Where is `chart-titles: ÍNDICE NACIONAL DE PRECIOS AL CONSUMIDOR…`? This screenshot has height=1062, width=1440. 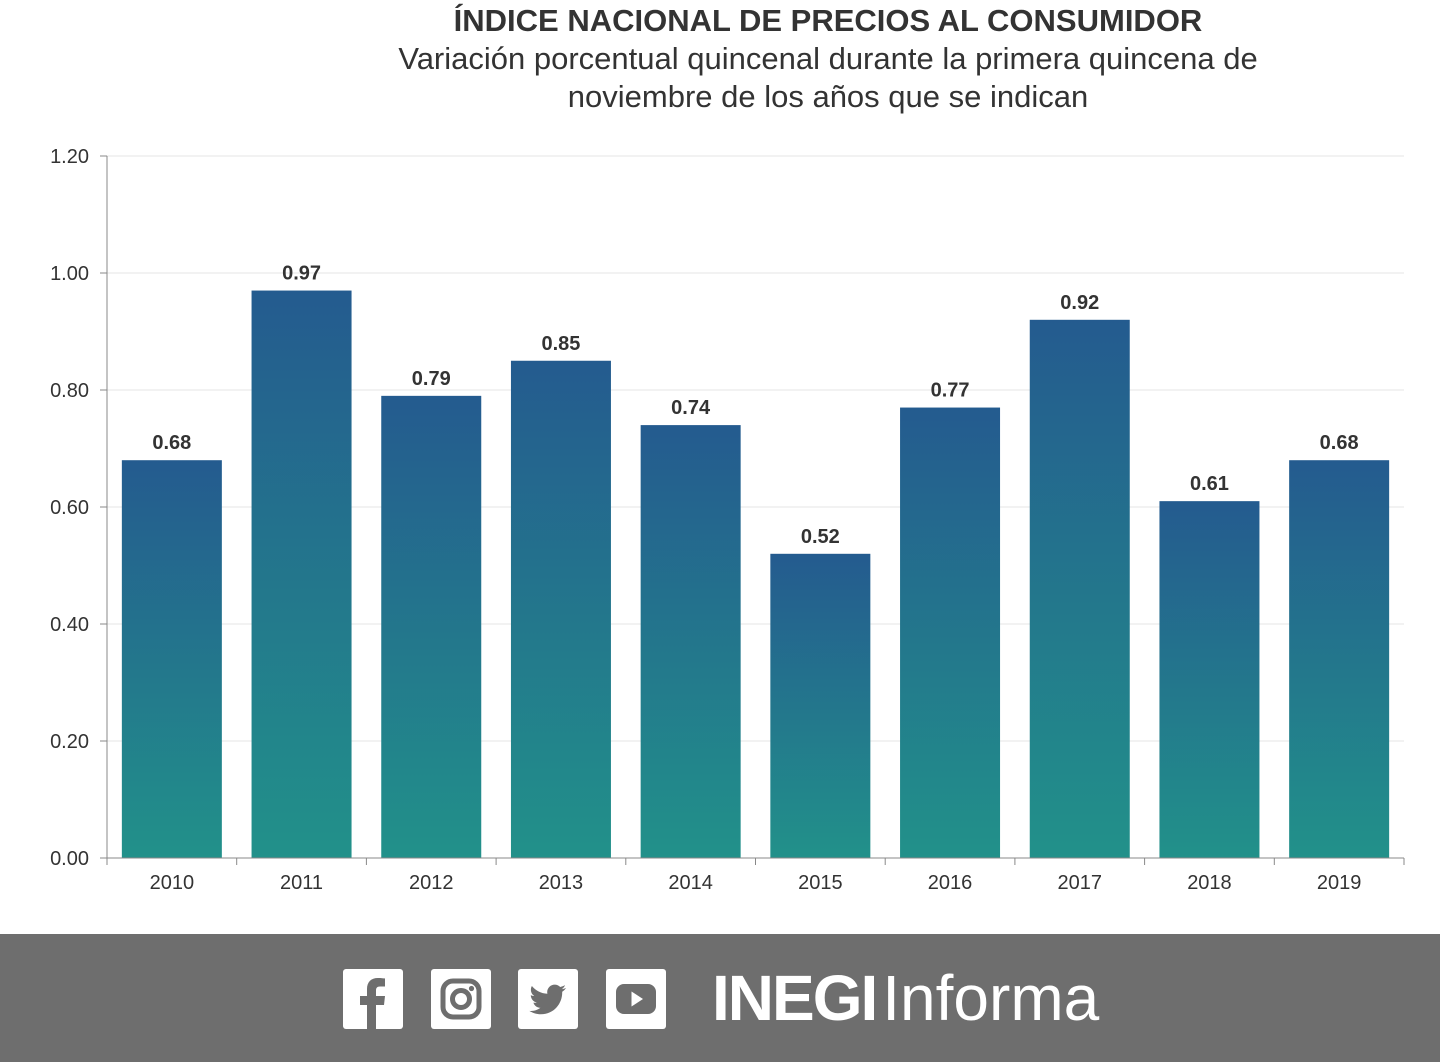 chart-titles: ÍNDICE NACIONAL DE PRECIOS AL CONSUMIDOR… is located at coordinates (828, 59).